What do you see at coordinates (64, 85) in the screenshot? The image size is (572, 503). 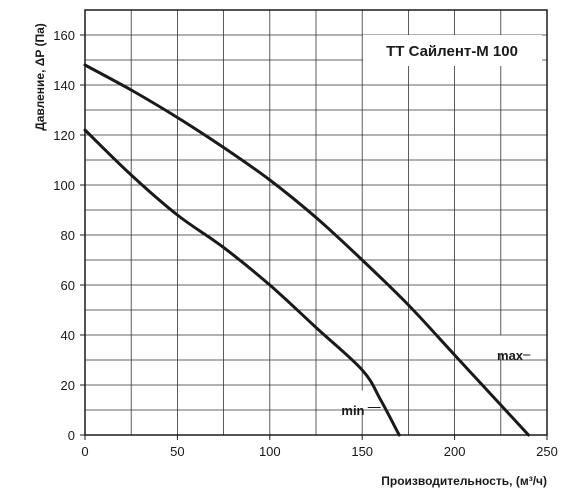 I see `y-tick-label: 140` at bounding box center [64, 85].